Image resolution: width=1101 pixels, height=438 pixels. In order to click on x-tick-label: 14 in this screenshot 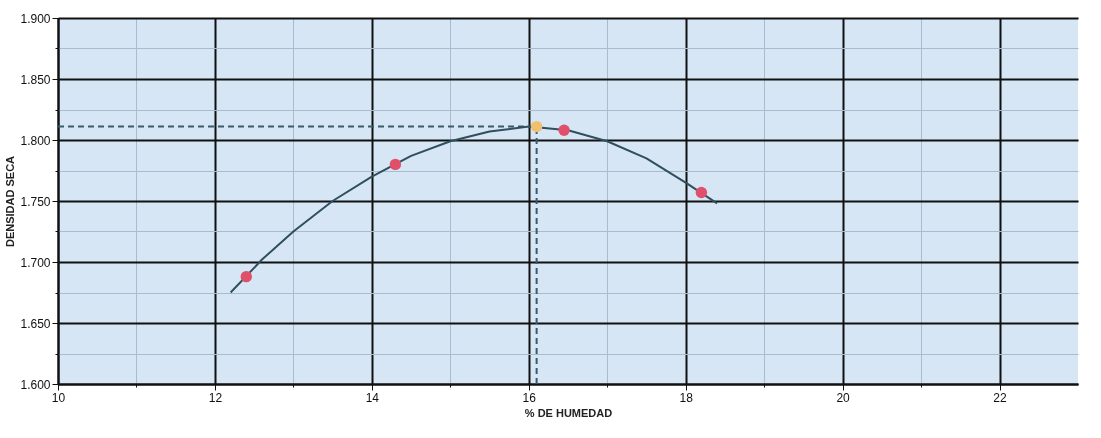, I will do `click(372, 397)`.